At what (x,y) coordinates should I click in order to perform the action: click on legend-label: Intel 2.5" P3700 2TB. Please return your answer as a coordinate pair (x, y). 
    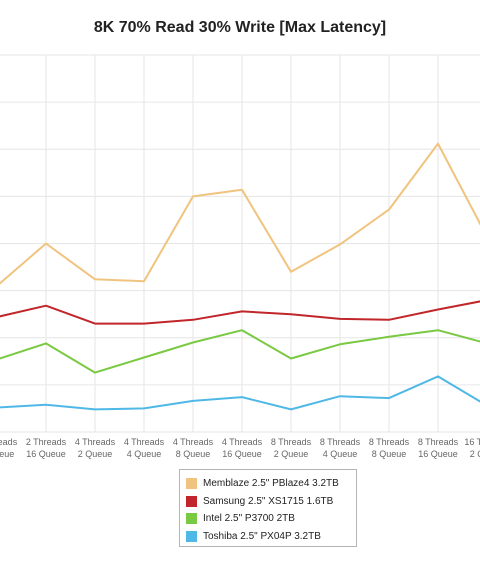
    Looking at the image, I should click on (249, 519).